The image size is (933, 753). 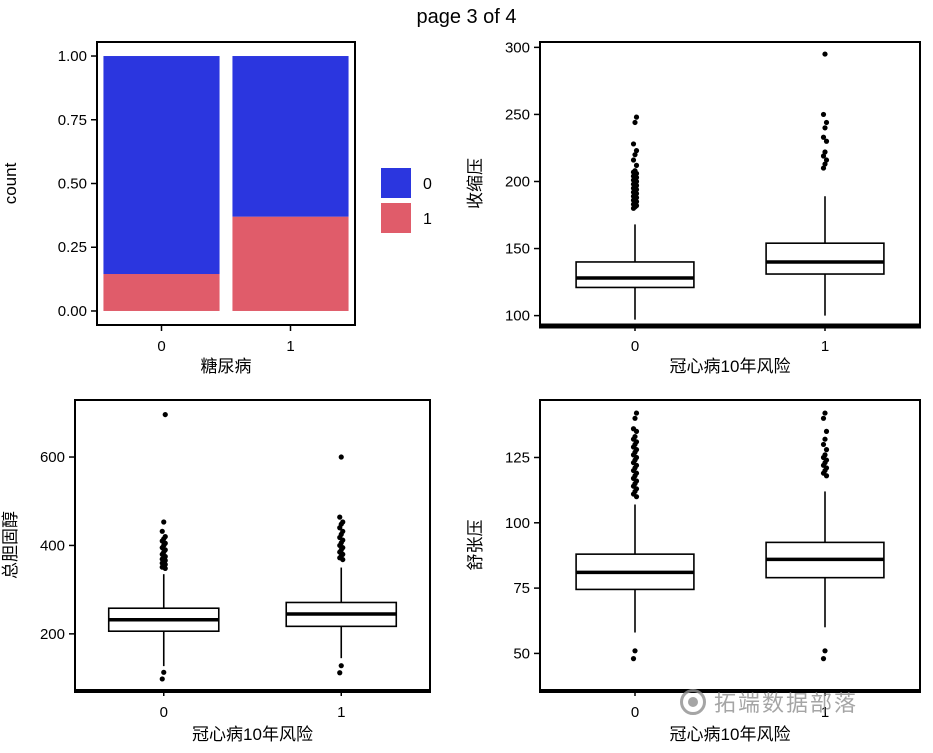 I want to click on y-tick-label: 0.50, so click(x=72, y=184).